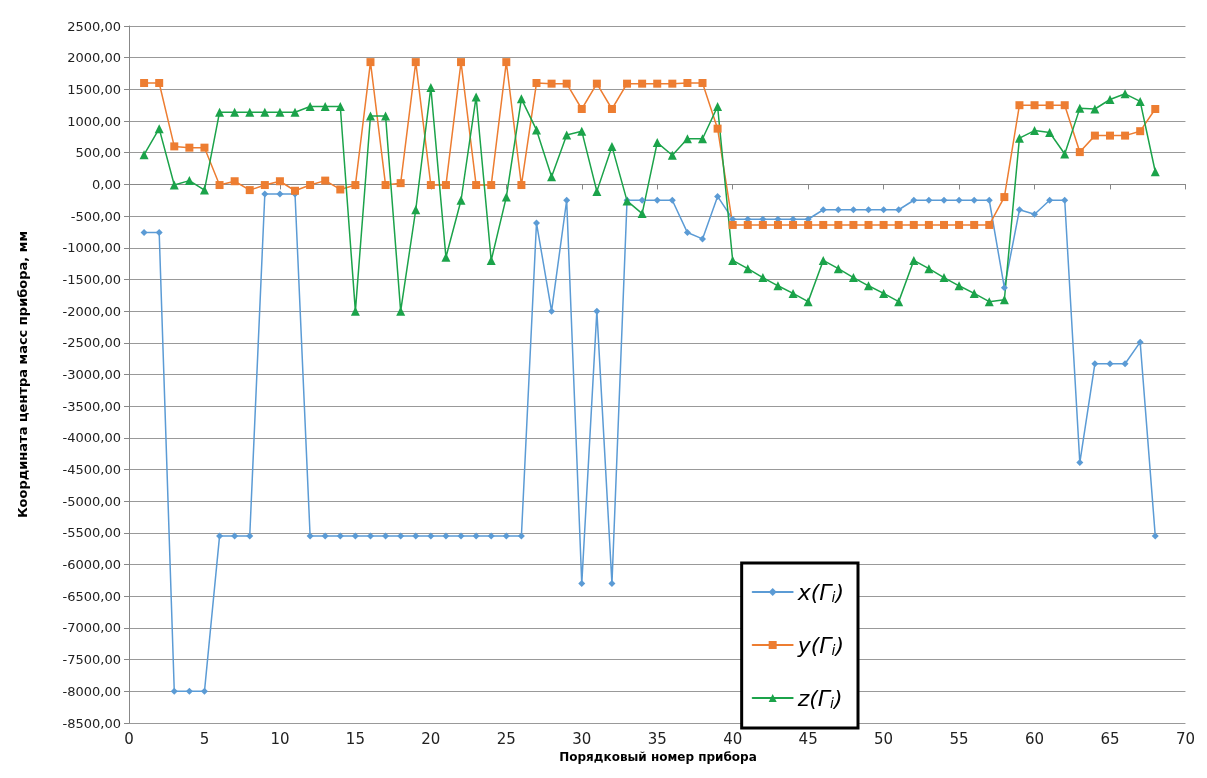  I want to click on y-tick-label: -2500,00, so click(91, 343).